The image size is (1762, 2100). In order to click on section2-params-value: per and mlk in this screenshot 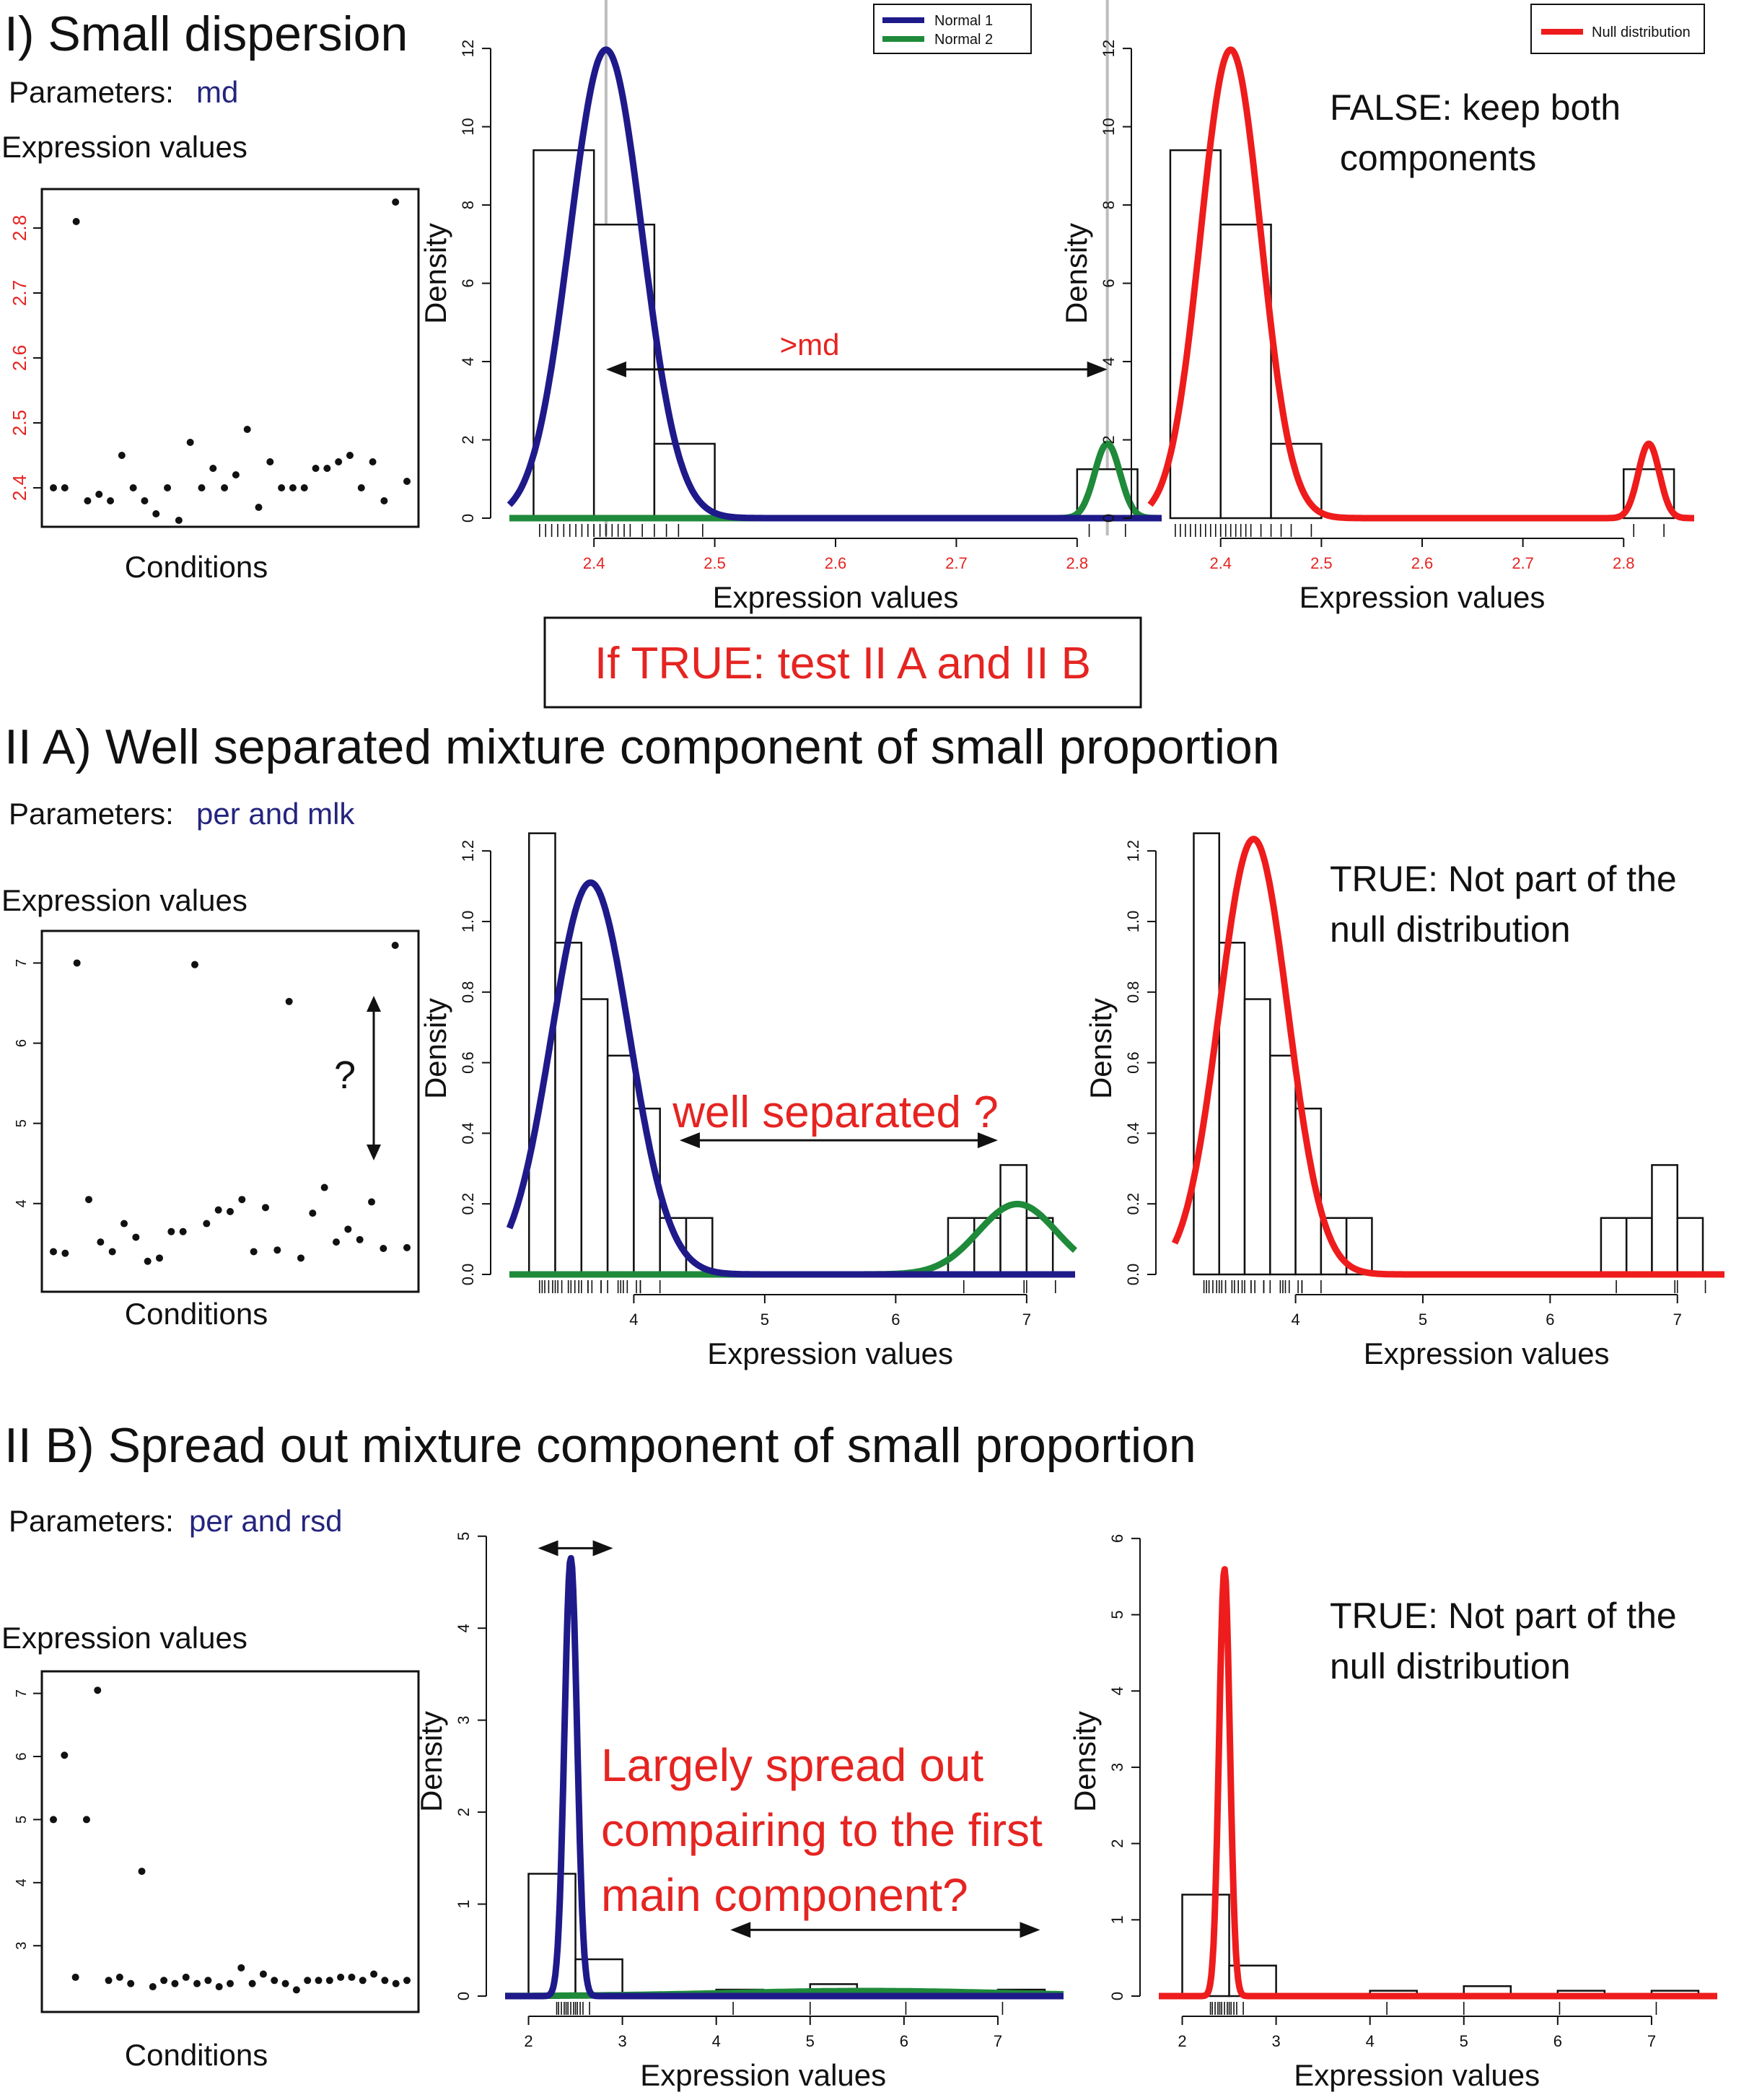, I will do `click(276, 814)`.